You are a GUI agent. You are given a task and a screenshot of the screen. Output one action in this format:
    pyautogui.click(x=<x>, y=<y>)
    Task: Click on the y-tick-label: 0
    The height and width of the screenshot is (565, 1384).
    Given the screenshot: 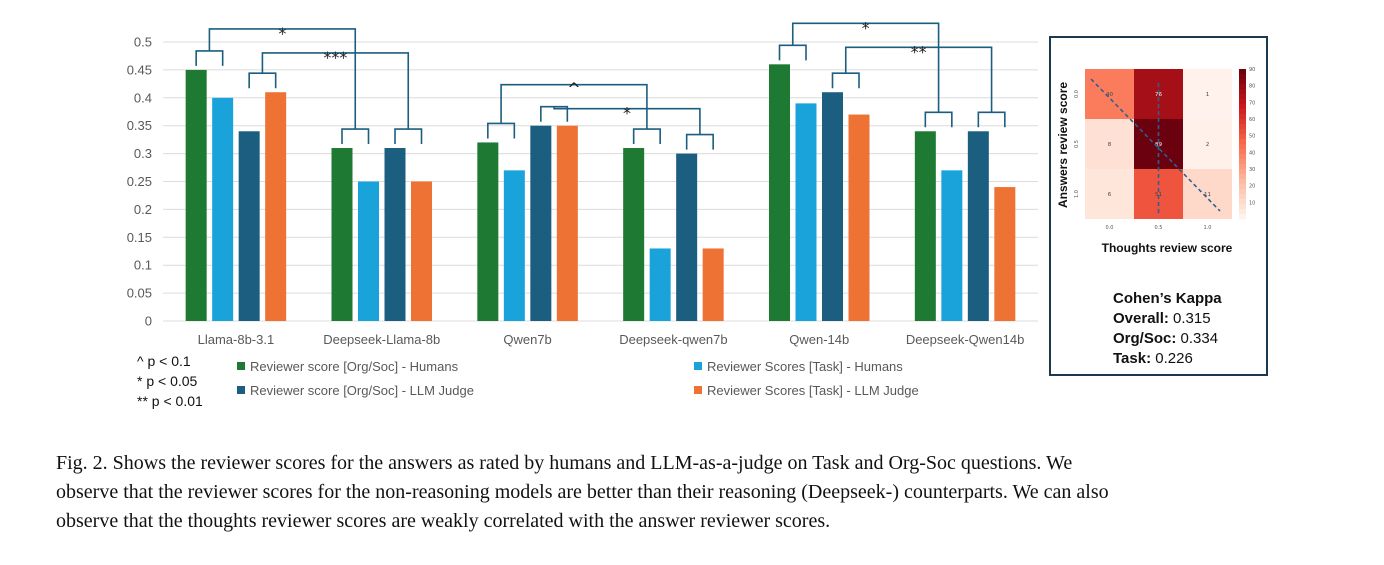 What is the action you would take?
    pyautogui.click(x=148, y=321)
    